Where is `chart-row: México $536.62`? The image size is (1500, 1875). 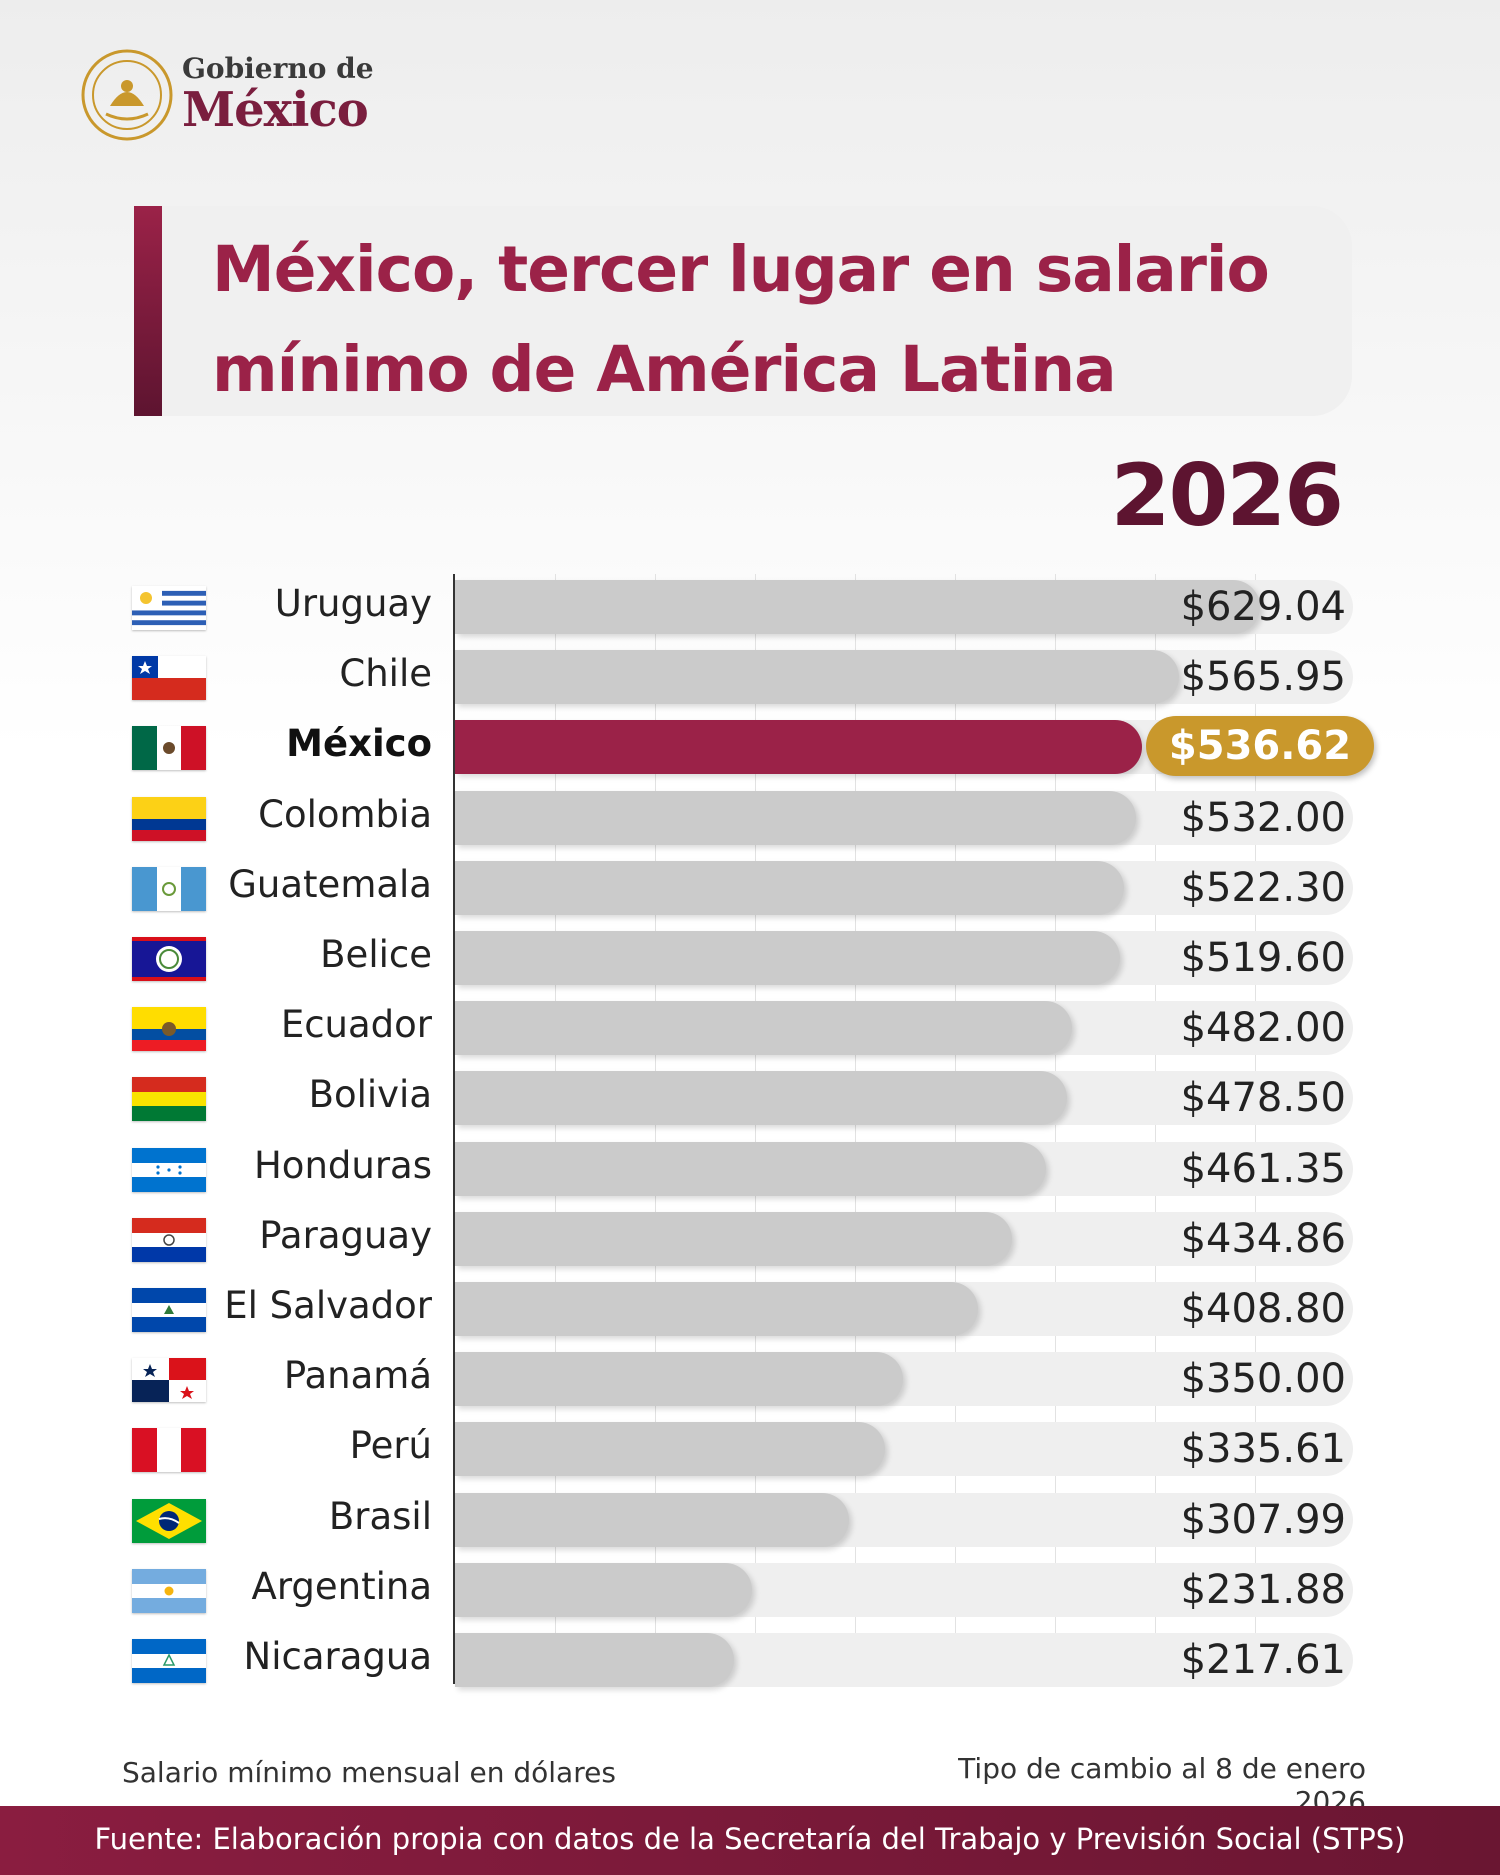
chart-row: México $536.62 is located at coordinates (750, 745).